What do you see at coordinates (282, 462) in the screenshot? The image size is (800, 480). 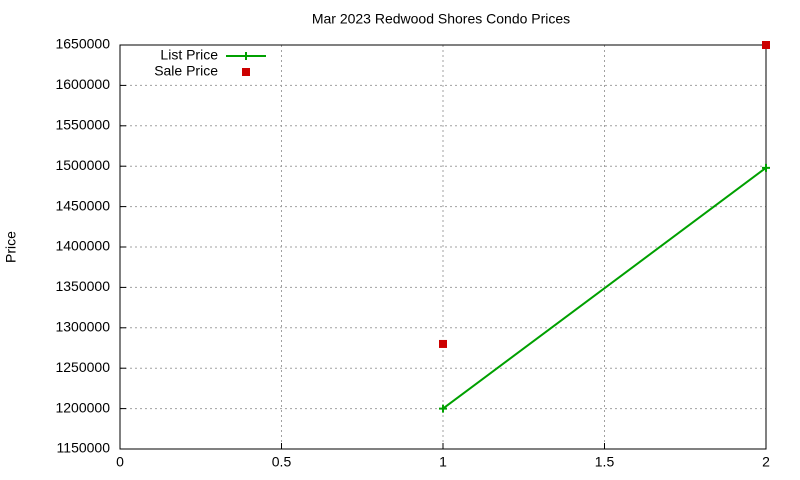 I see `x-tick-label: 0.5` at bounding box center [282, 462].